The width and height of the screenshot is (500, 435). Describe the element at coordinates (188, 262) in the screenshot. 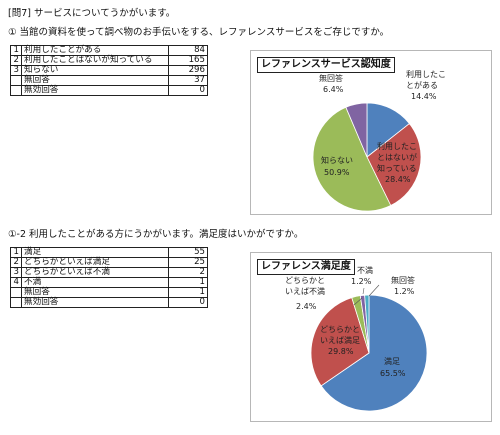

I see `row-value: 25` at that location.